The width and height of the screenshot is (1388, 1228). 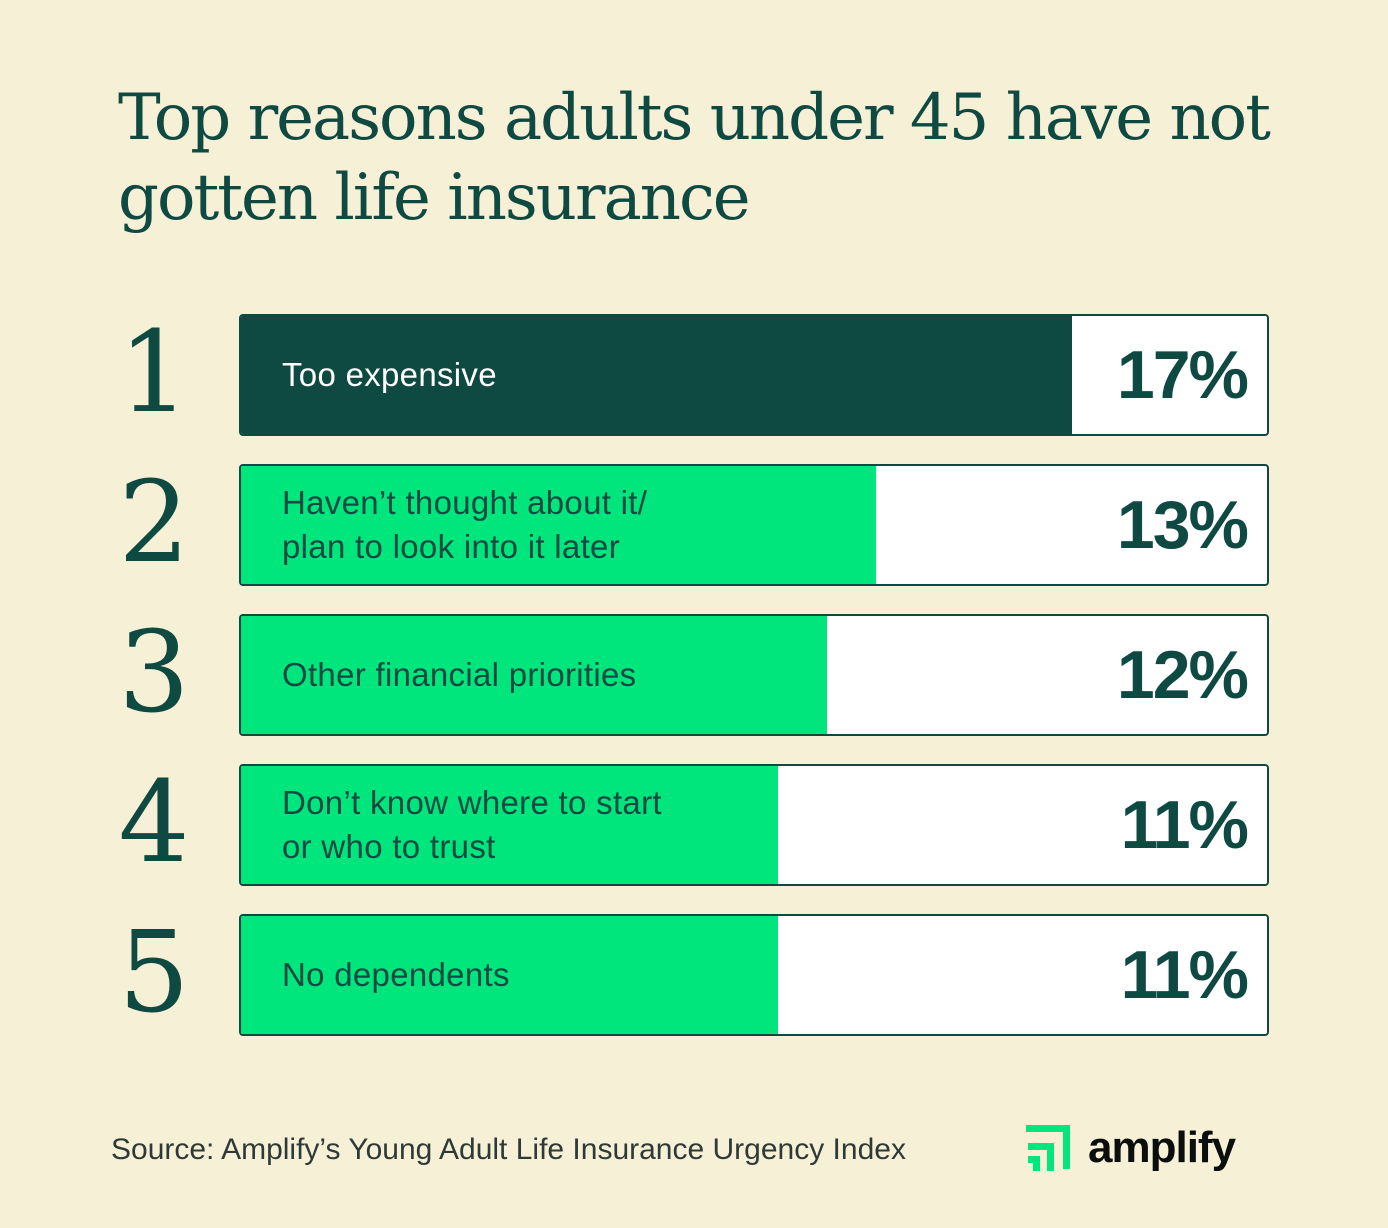 What do you see at coordinates (1182, 525) in the screenshot?
I see `data-label: 13%` at bounding box center [1182, 525].